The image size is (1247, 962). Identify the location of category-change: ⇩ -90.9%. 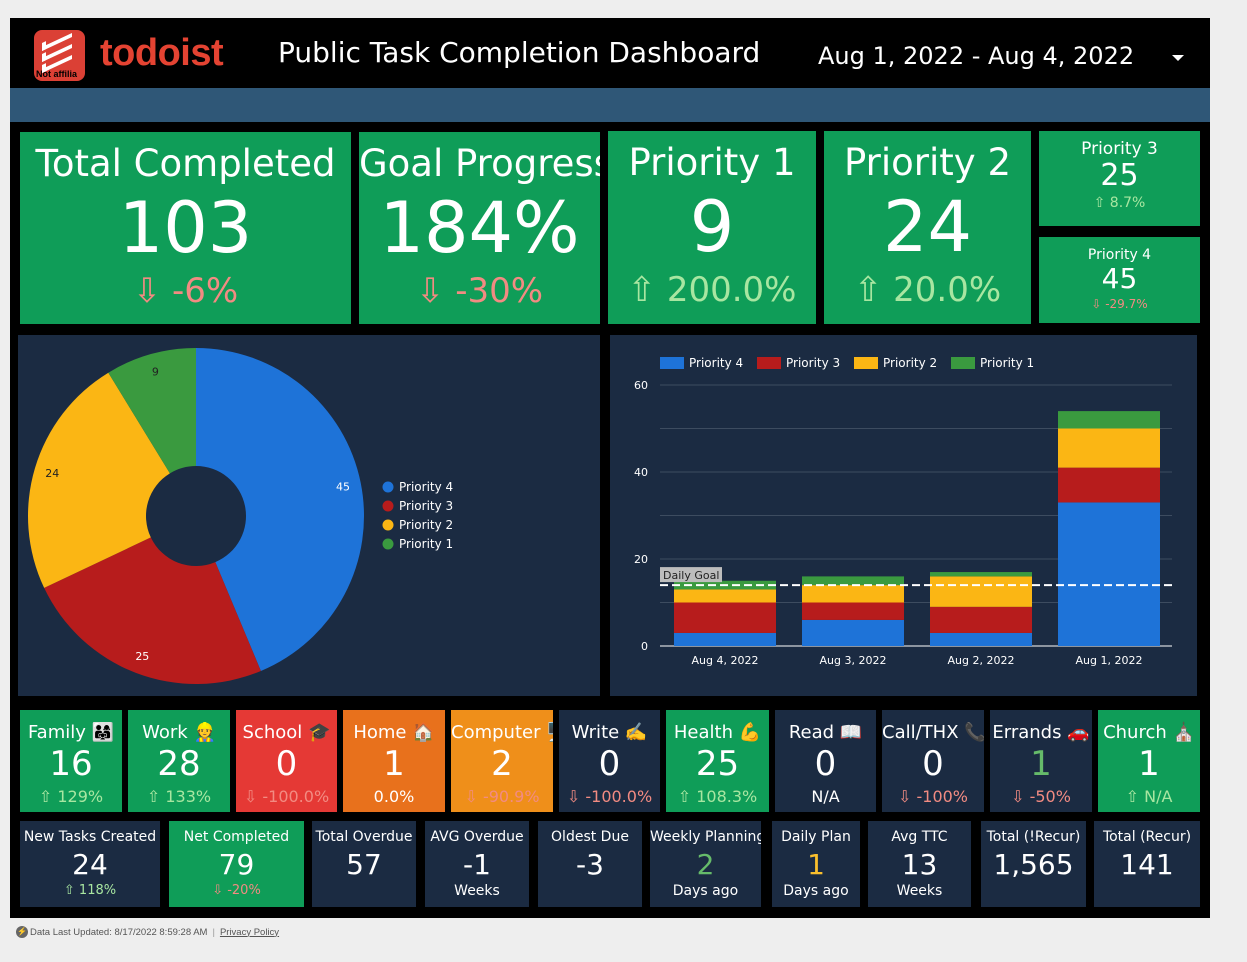
(502, 796).